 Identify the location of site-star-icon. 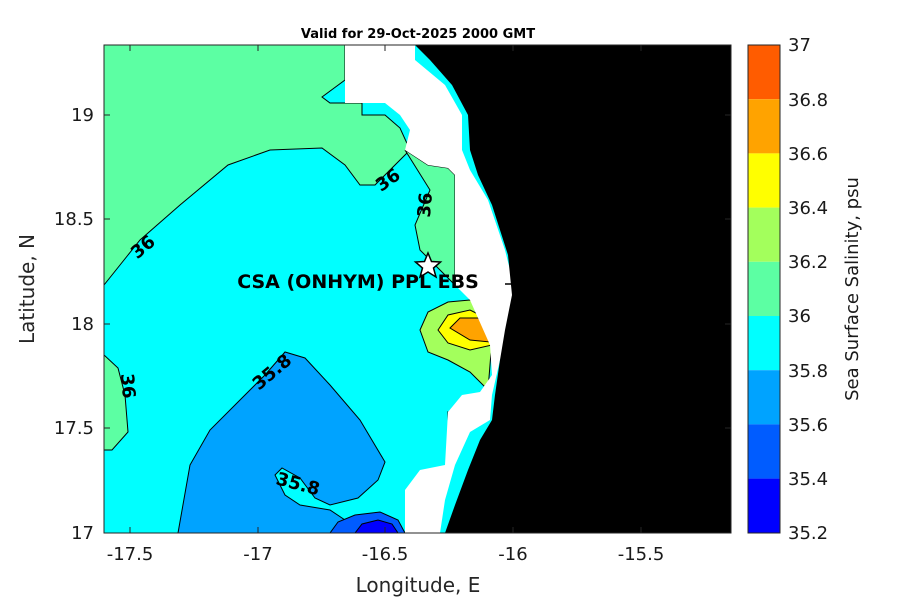
(428, 265).